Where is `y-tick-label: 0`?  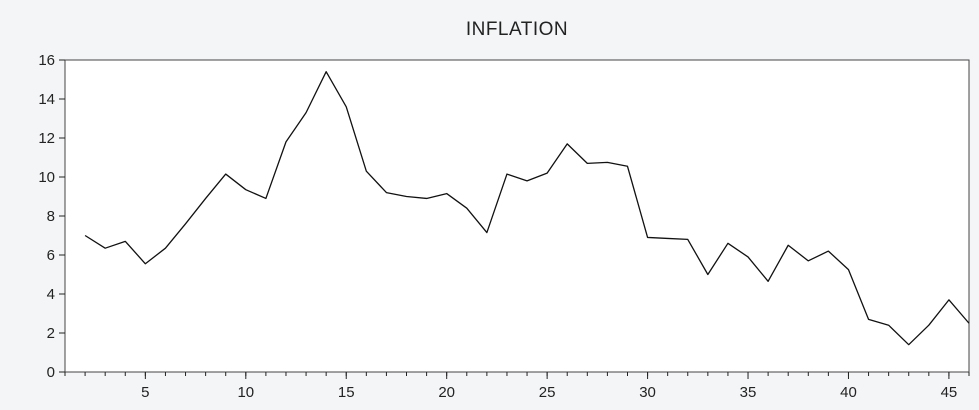 y-tick-label: 0 is located at coordinates (51, 372).